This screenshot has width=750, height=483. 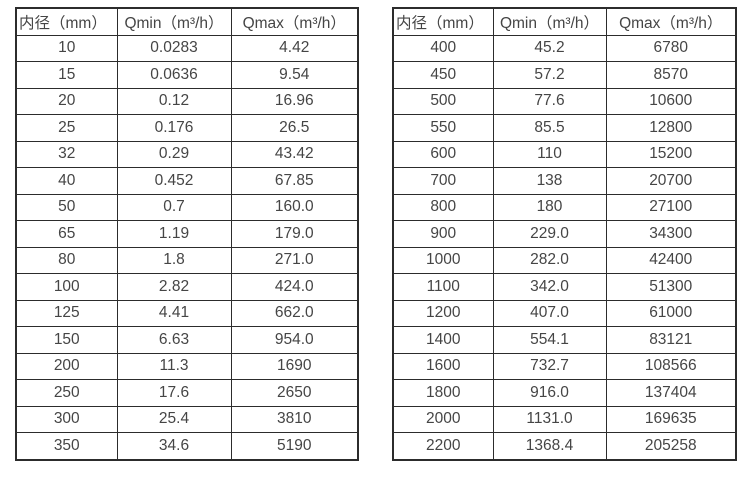 I want to click on table-cell: 11.3, so click(x=174, y=366).